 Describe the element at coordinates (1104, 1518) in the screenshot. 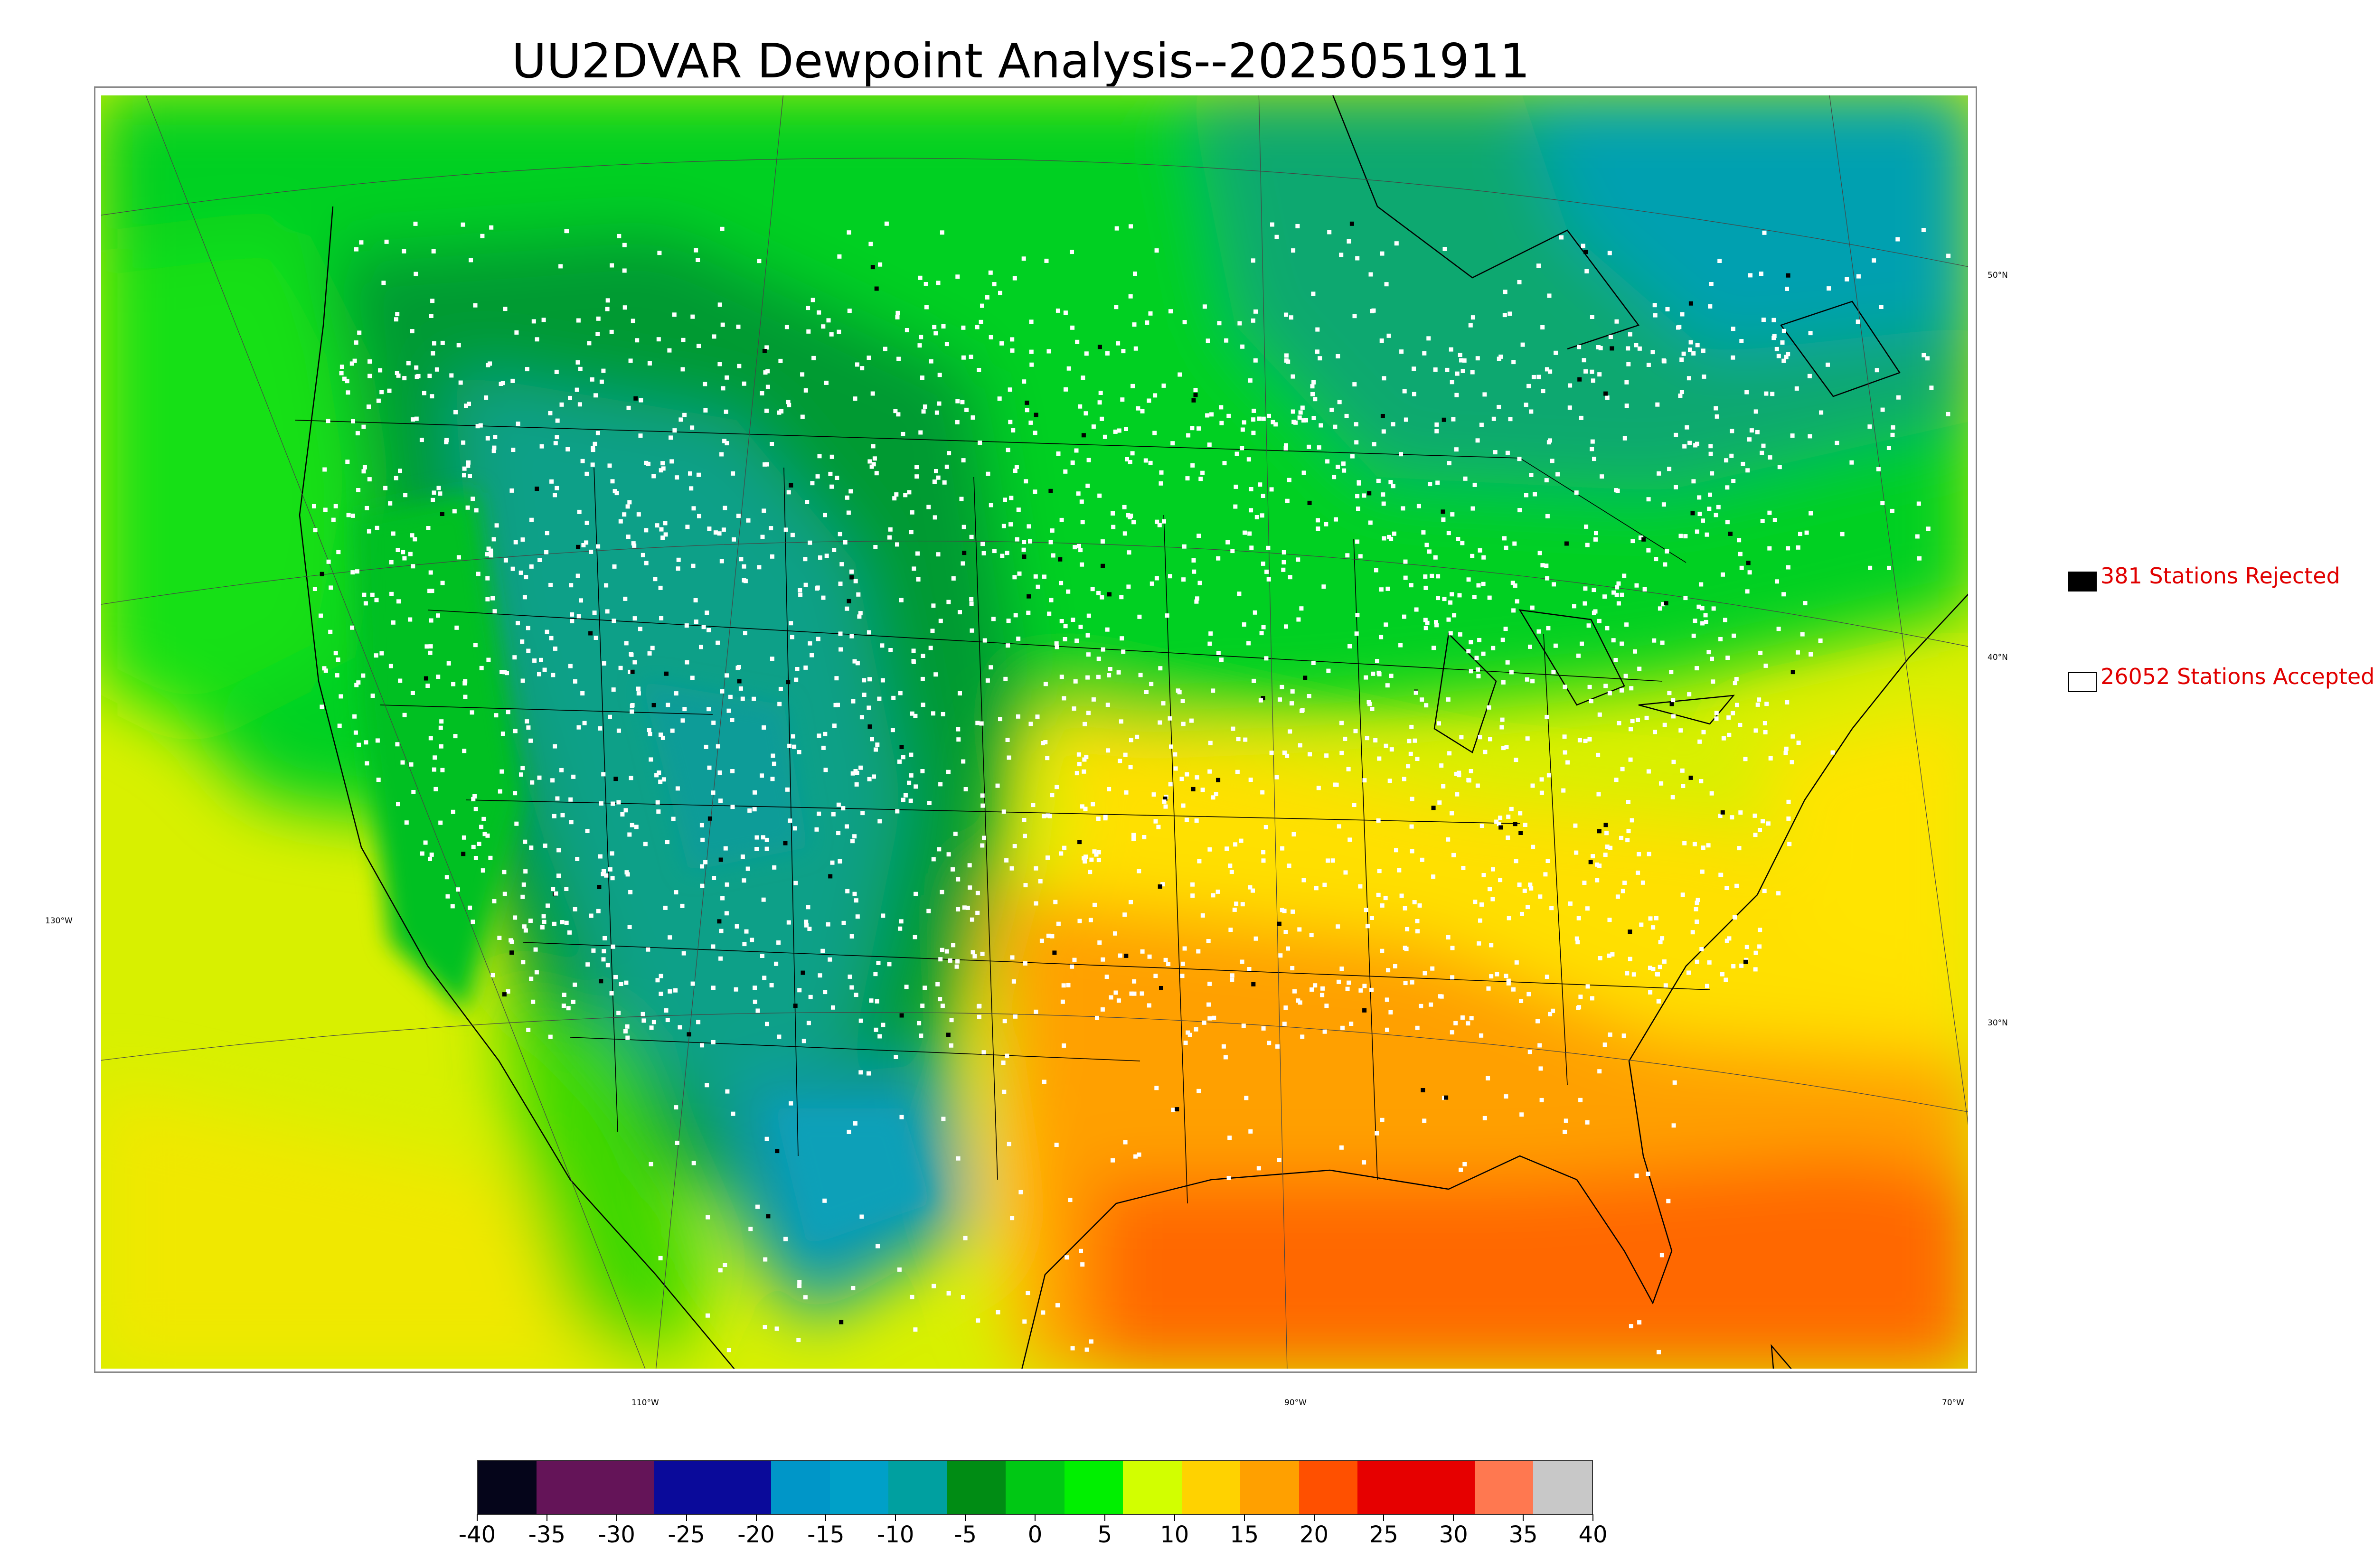

I see `colorbar-tick` at that location.